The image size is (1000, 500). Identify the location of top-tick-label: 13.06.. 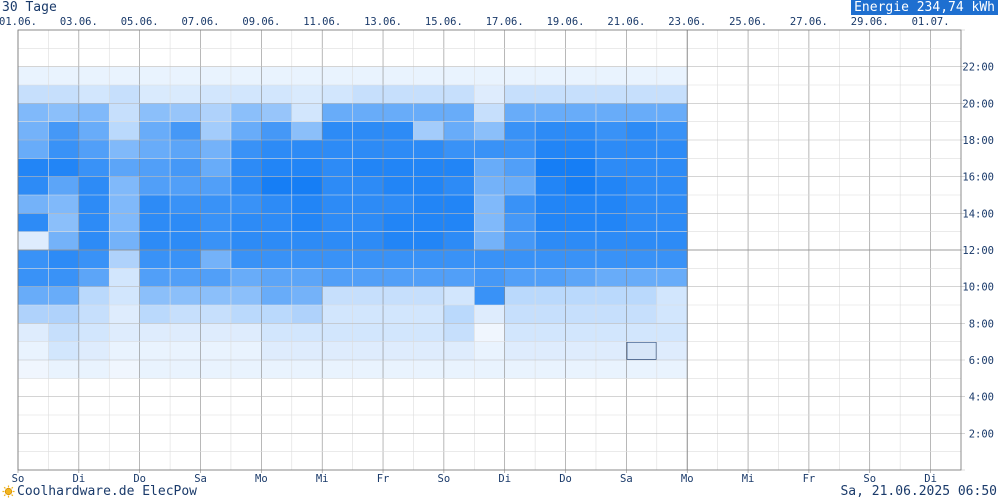
(383, 22).